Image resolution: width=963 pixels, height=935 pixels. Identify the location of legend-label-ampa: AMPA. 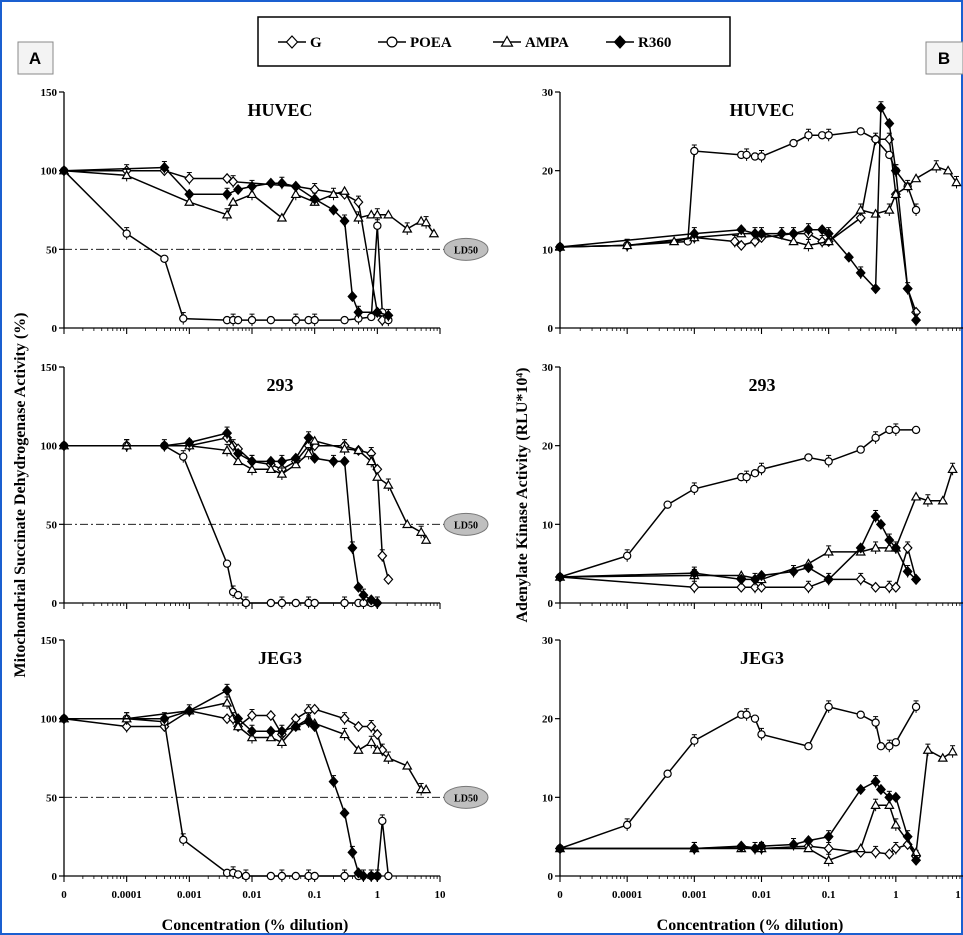
(547, 43).